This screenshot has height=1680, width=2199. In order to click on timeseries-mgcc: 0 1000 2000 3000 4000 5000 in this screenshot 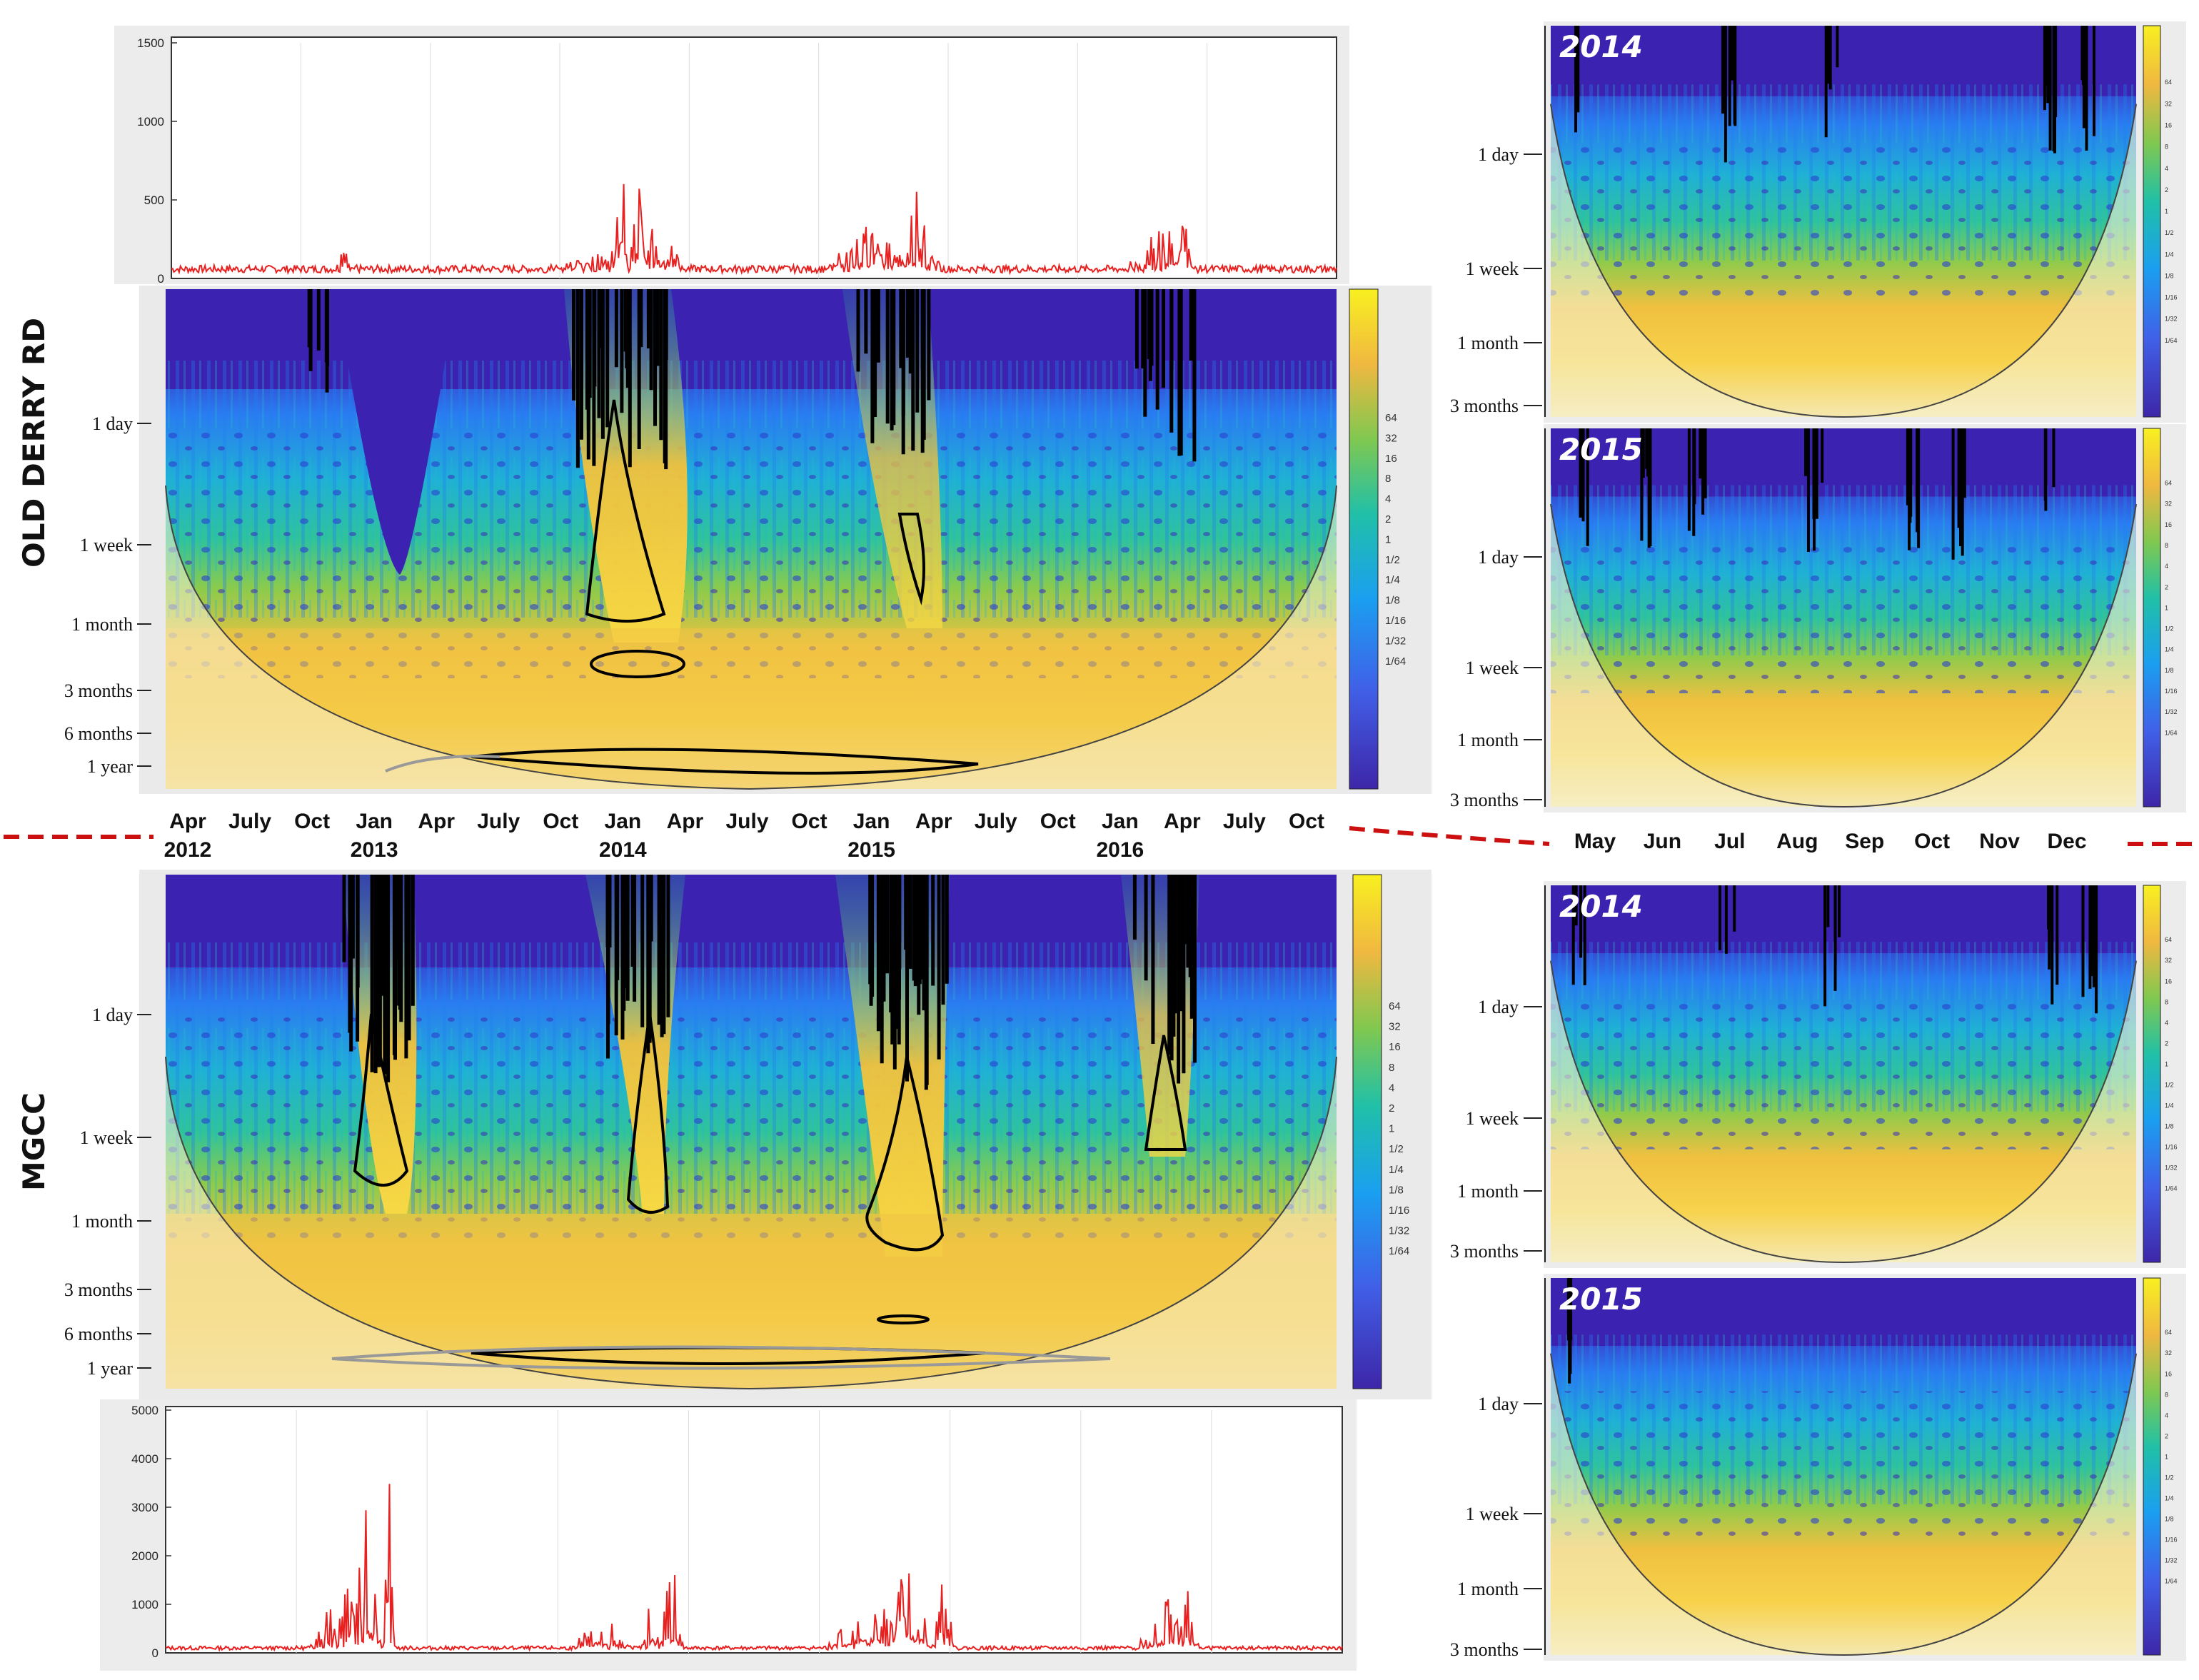, I will do `click(728, 1535)`.